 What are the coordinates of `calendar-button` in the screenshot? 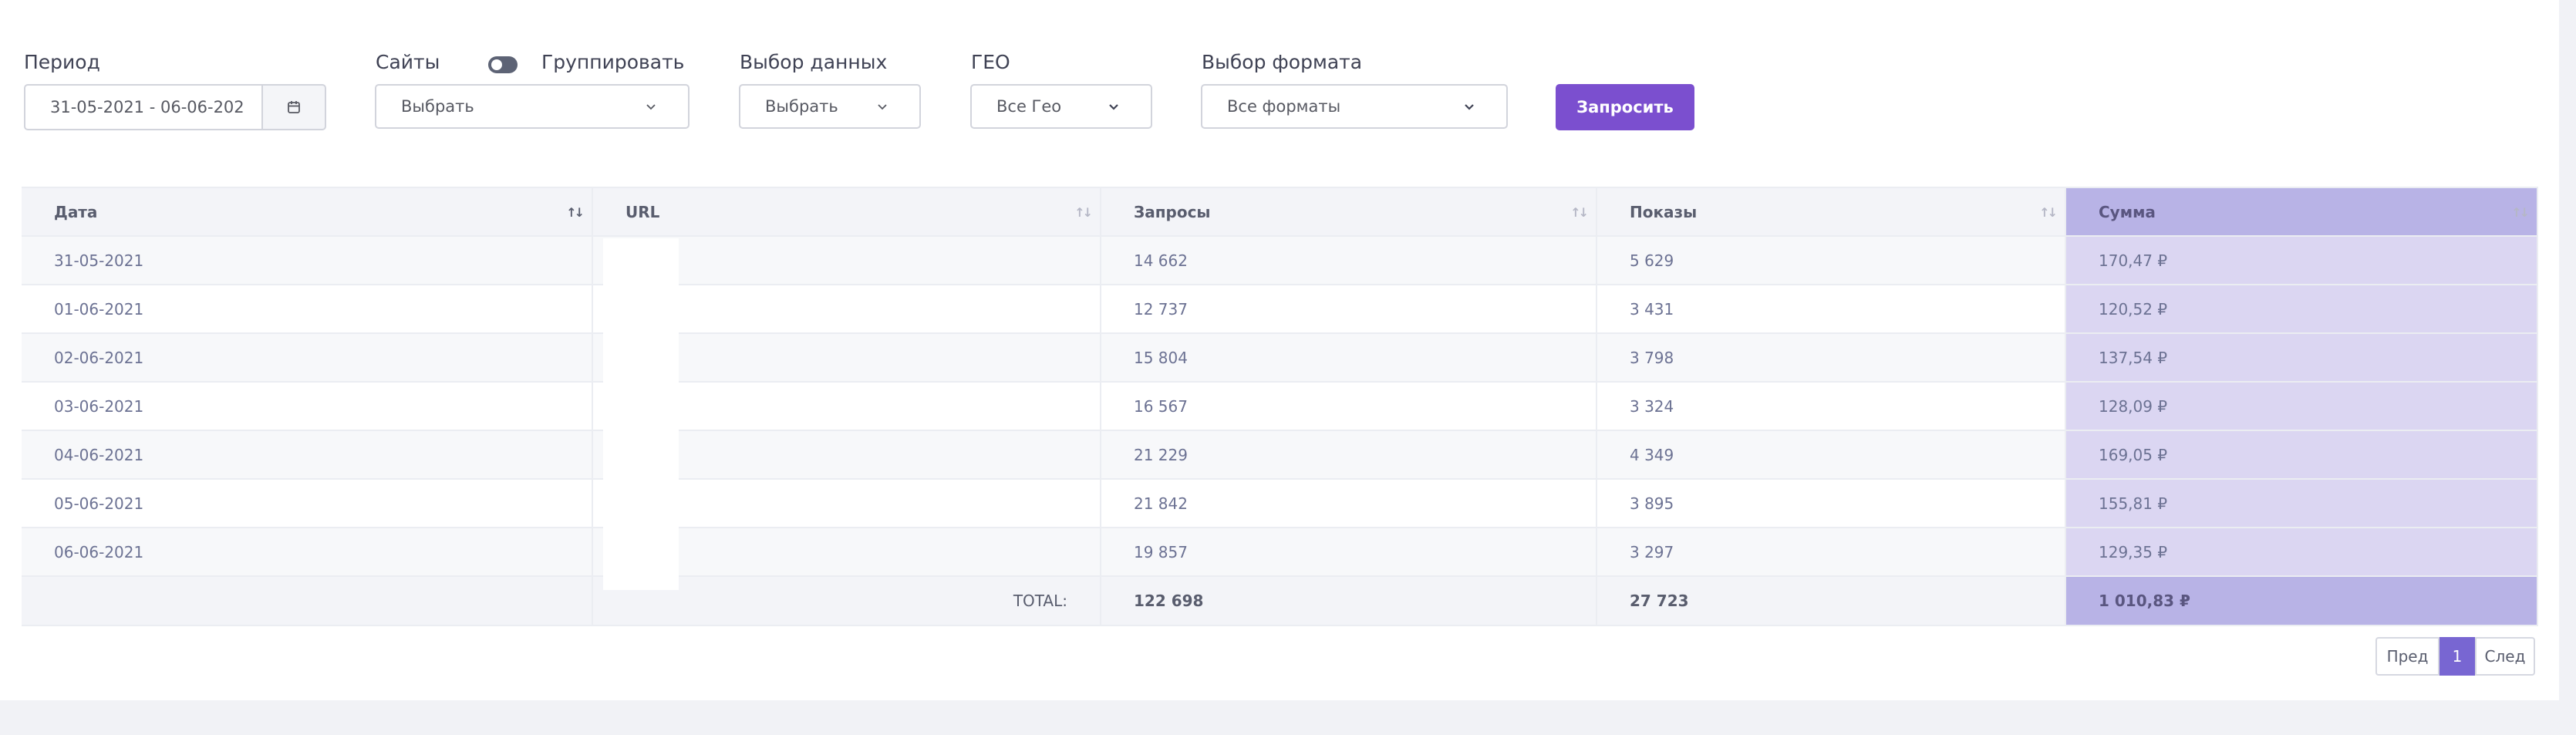 It's located at (293, 107).